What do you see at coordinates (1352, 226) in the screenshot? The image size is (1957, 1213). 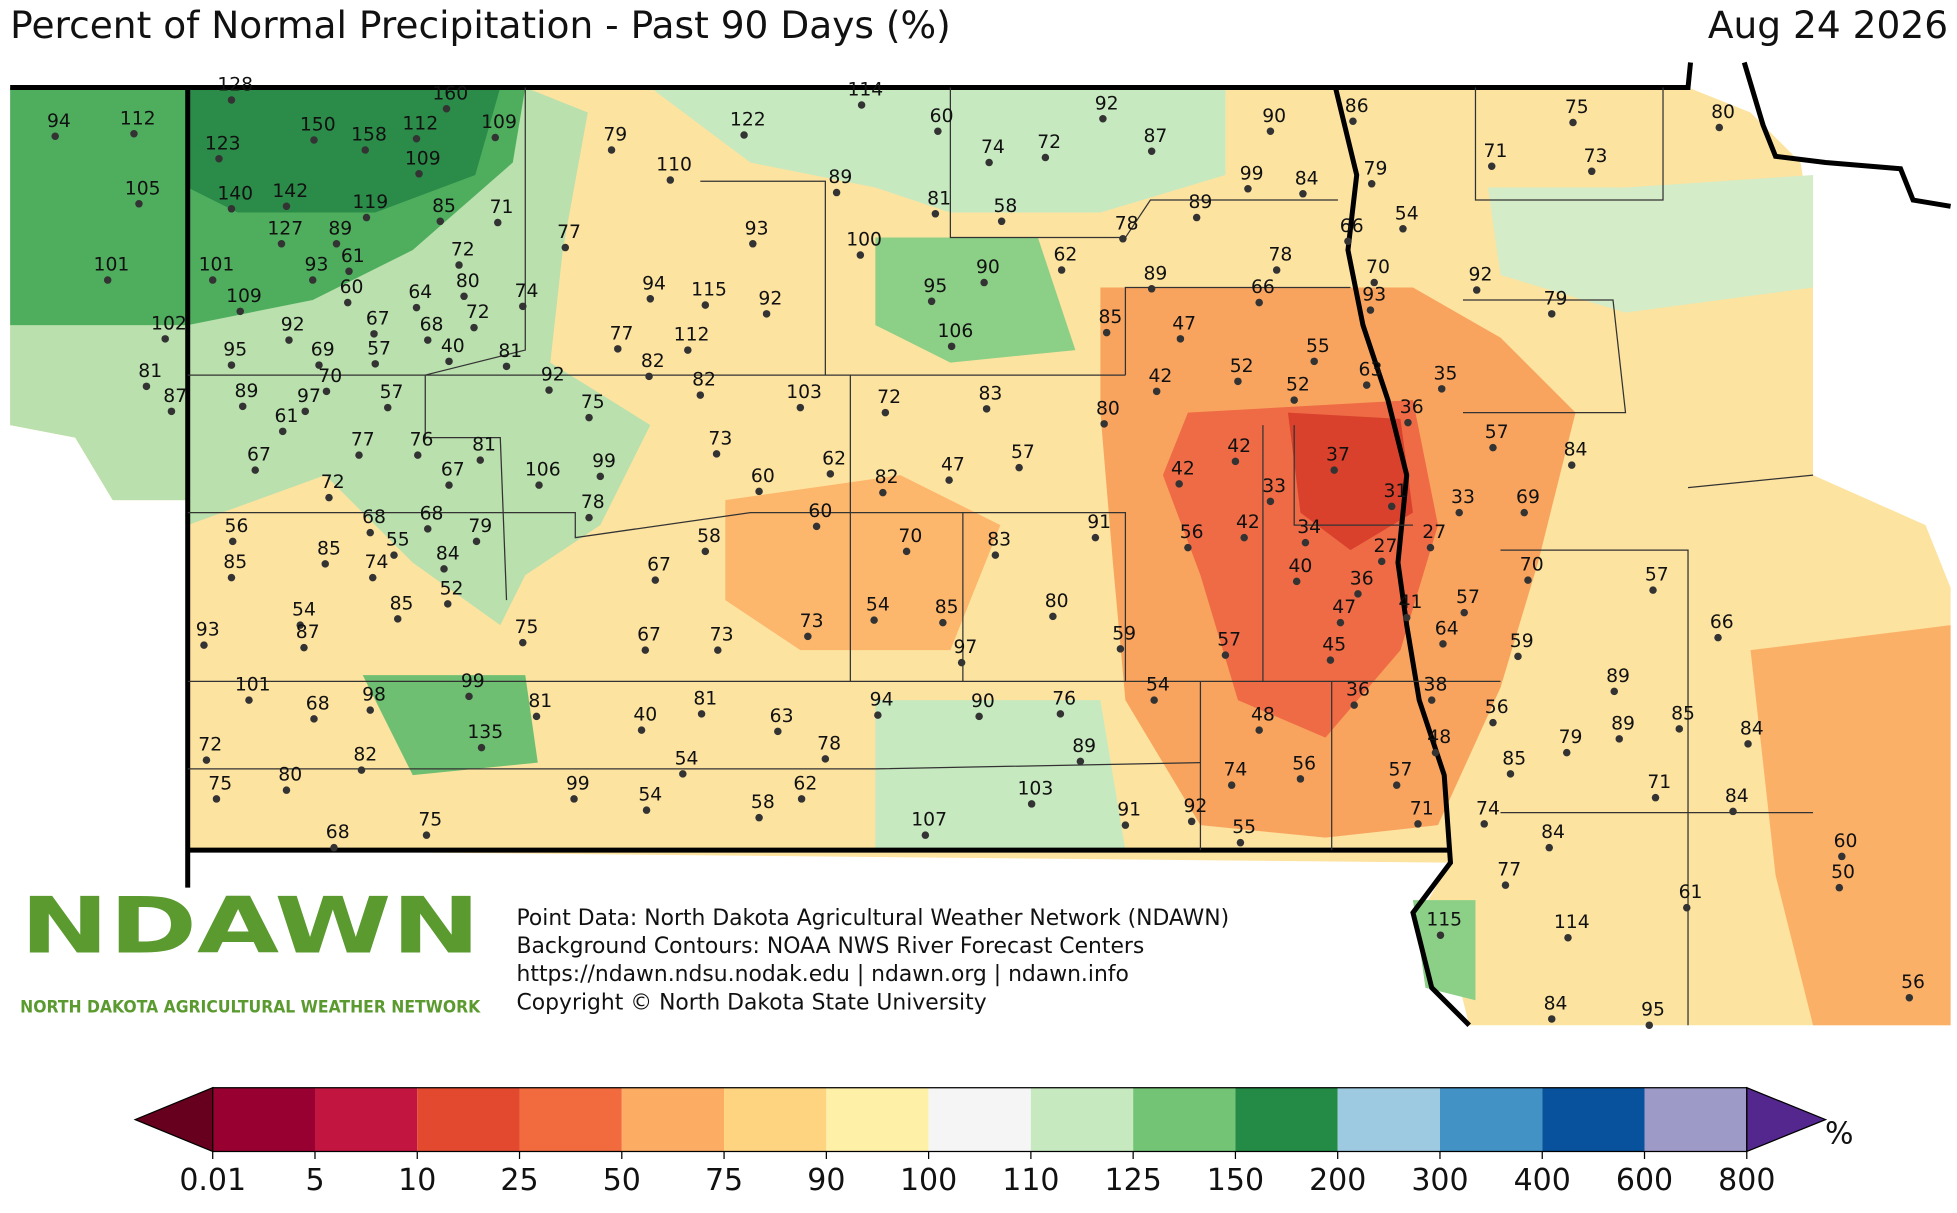 I see `station-label: 66` at bounding box center [1352, 226].